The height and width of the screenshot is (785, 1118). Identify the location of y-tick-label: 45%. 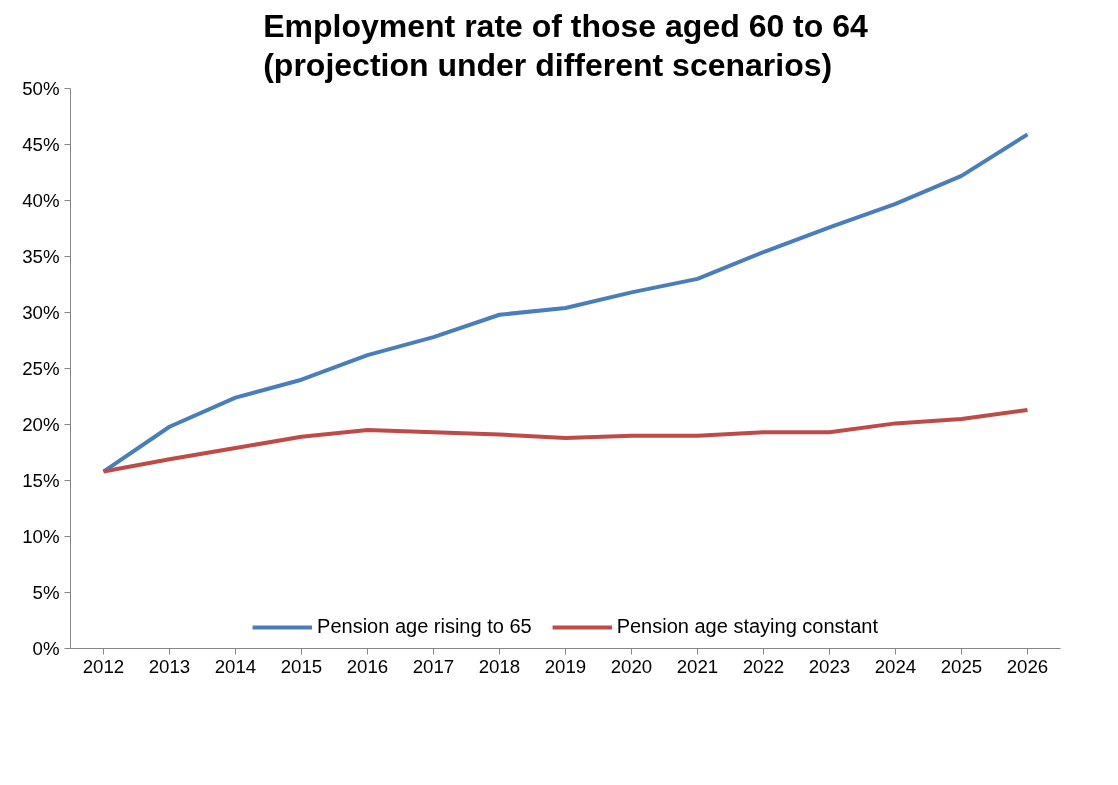
(41, 144).